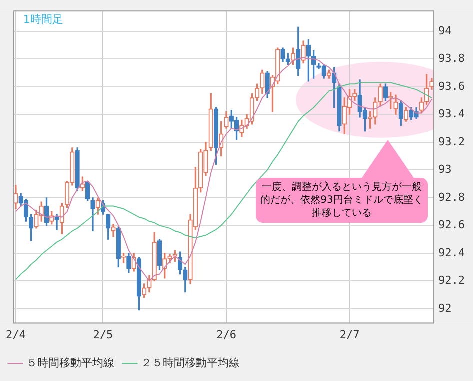 Image resolution: width=473 pixels, height=381 pixels. What do you see at coordinates (16, 335) in the screenshot?
I see `x-tick-label: 2/4` at bounding box center [16, 335].